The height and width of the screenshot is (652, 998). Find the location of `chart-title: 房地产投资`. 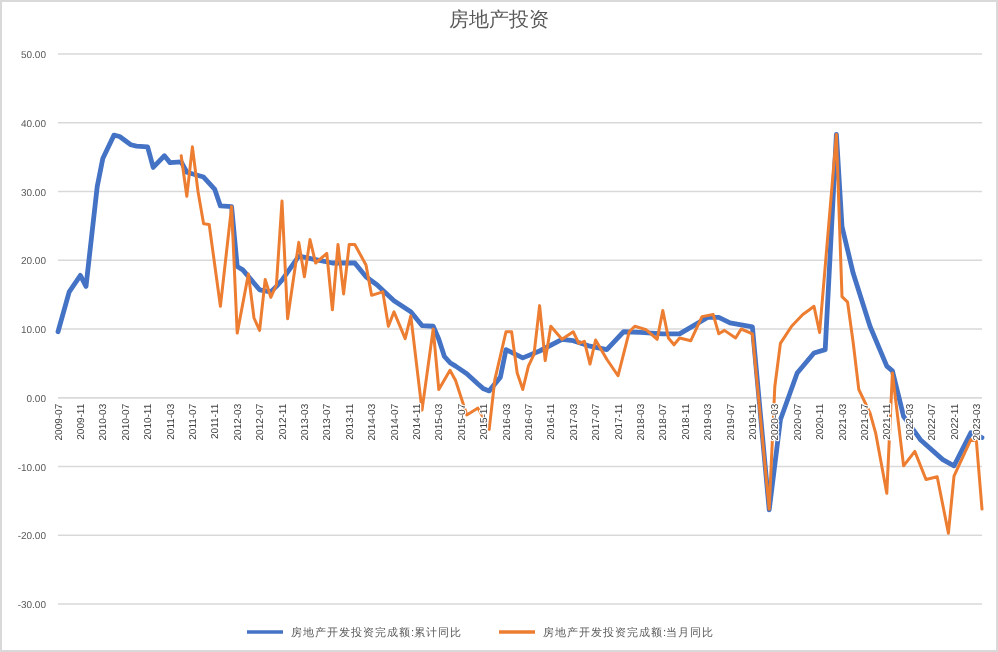

chart-title: 房地产投资 is located at coordinates (499, 20).